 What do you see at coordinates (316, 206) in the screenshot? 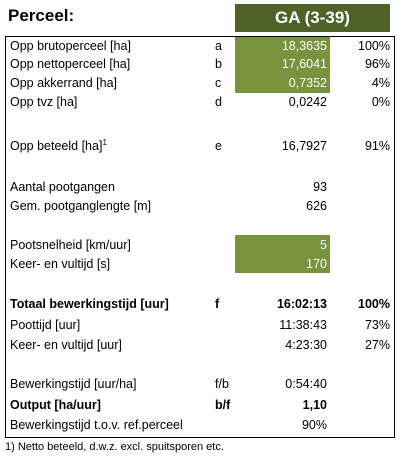
I see `row-value: 626` at bounding box center [316, 206].